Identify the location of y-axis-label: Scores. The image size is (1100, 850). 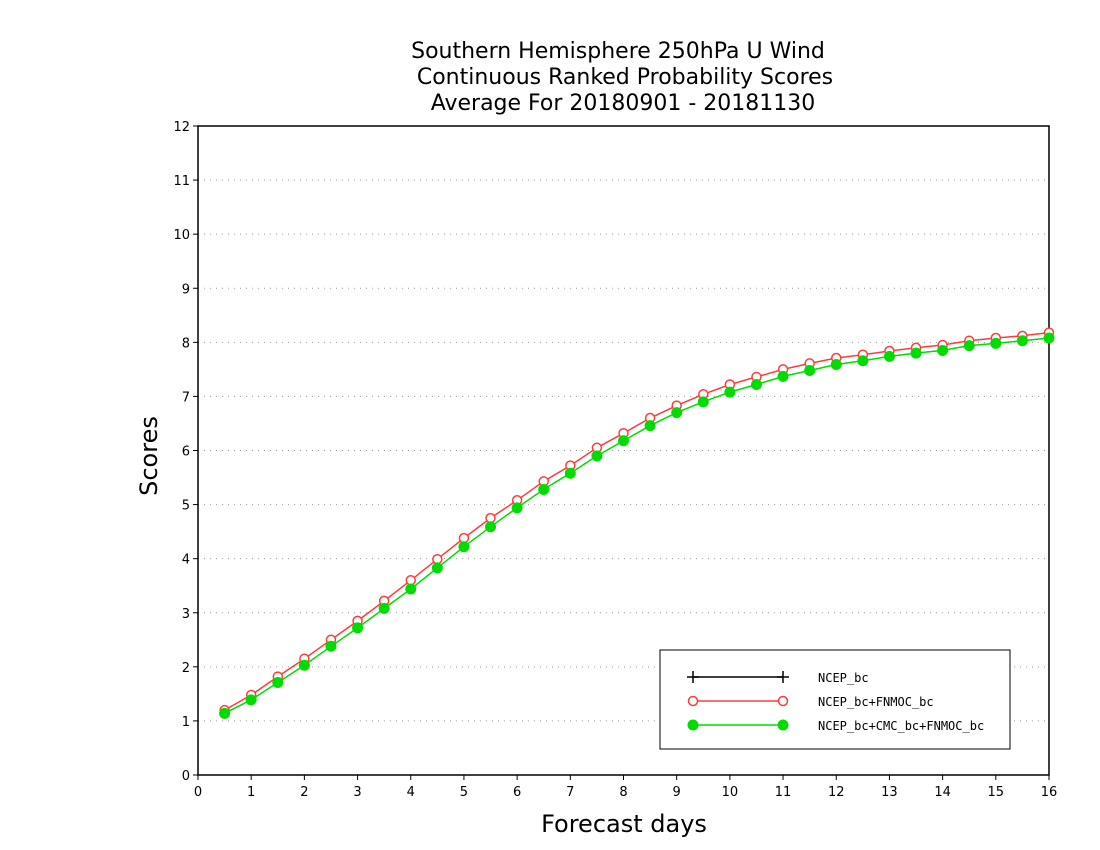
(149, 456).